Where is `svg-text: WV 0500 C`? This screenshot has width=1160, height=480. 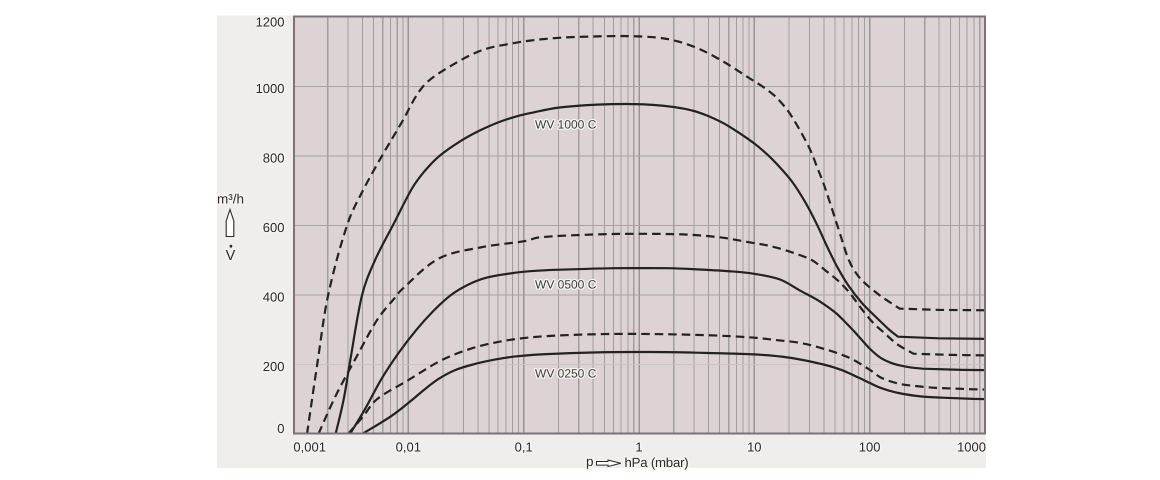
svg-text: WV 0500 C is located at coordinates (566, 284).